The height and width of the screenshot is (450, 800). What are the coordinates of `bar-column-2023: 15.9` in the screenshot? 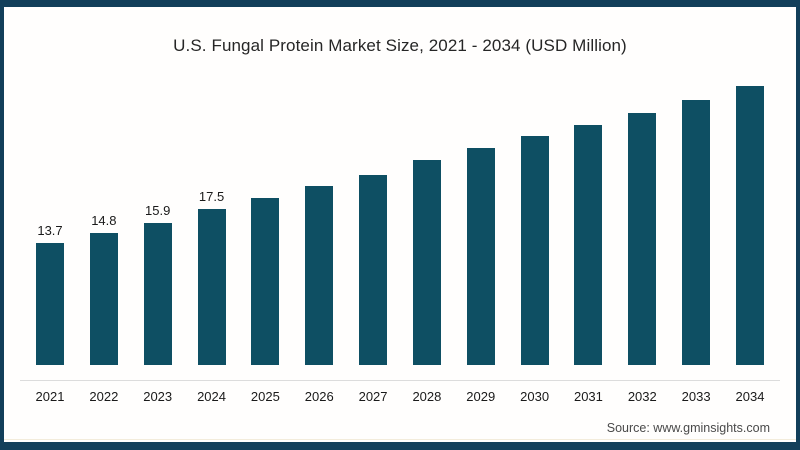 It's located at (158, 212).